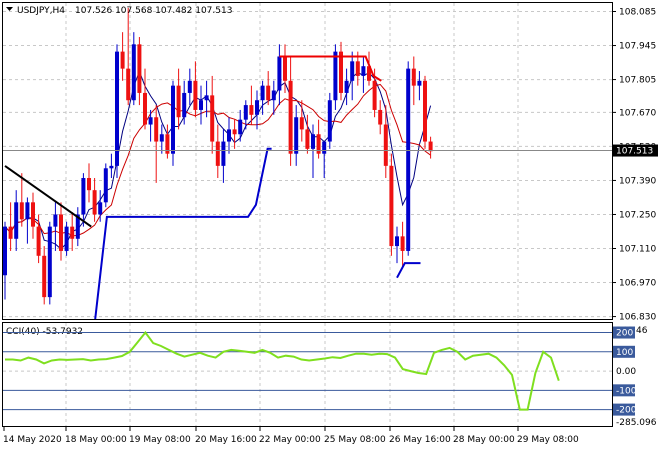 Image resolution: width=660 pixels, height=450 pixels. What do you see at coordinates (9, 9) in the screenshot?
I see `dropdown-triangle-icon` at bounding box center [9, 9].